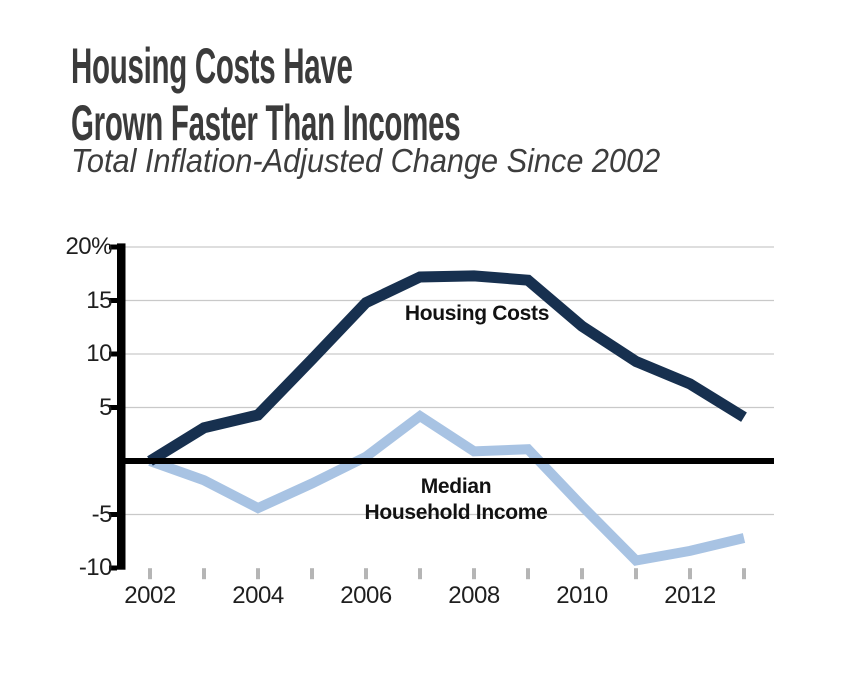  What do you see at coordinates (582, 595) in the screenshot?
I see `x-tick-label: 2010` at bounding box center [582, 595].